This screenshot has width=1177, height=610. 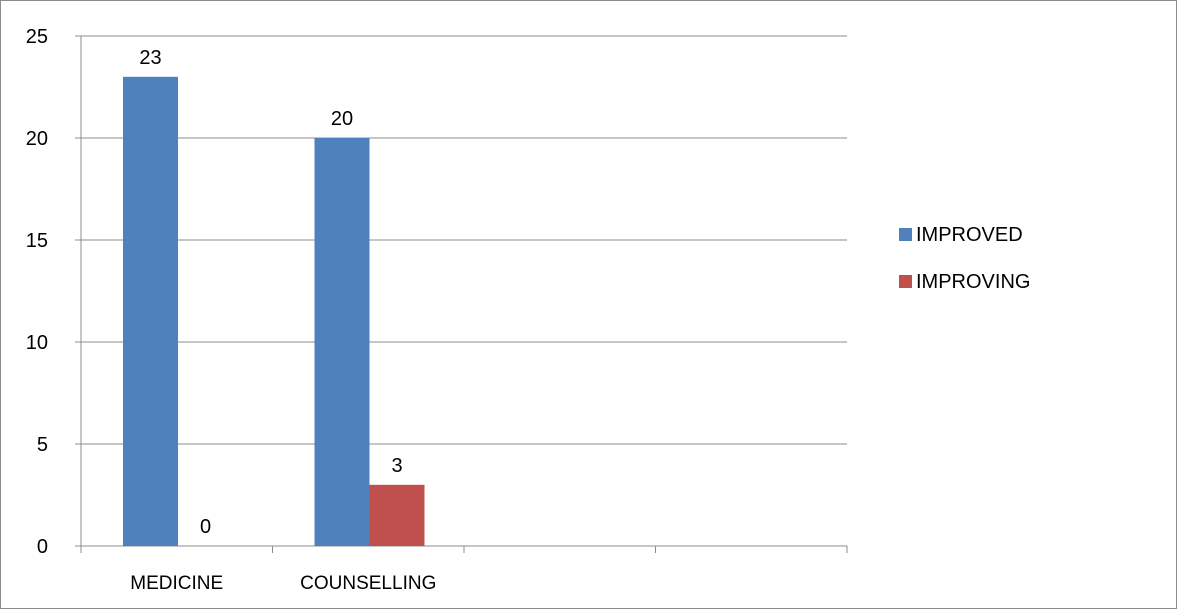 I want to click on y-tick-label: 20, so click(x=37, y=139).